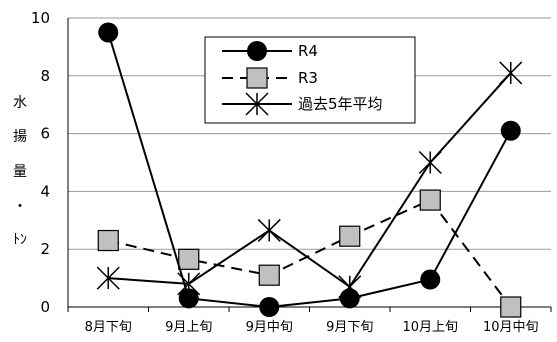 Image resolution: width=557 pixels, height=342 pixels. What do you see at coordinates (45, 191) in the screenshot?
I see `y-tick-label-4: 4` at bounding box center [45, 191].